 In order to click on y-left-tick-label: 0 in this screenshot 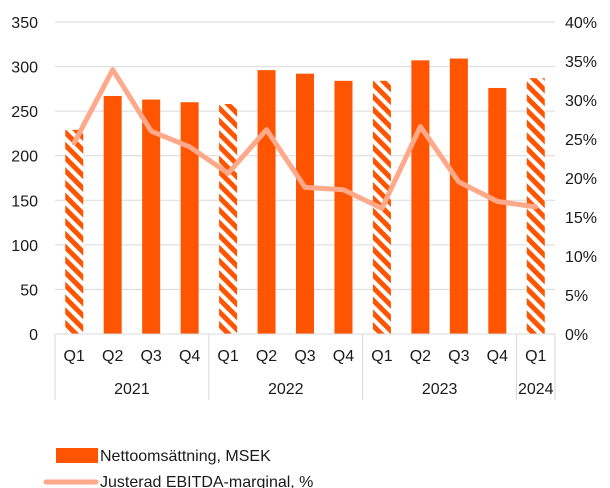, I will do `click(33, 335)`.